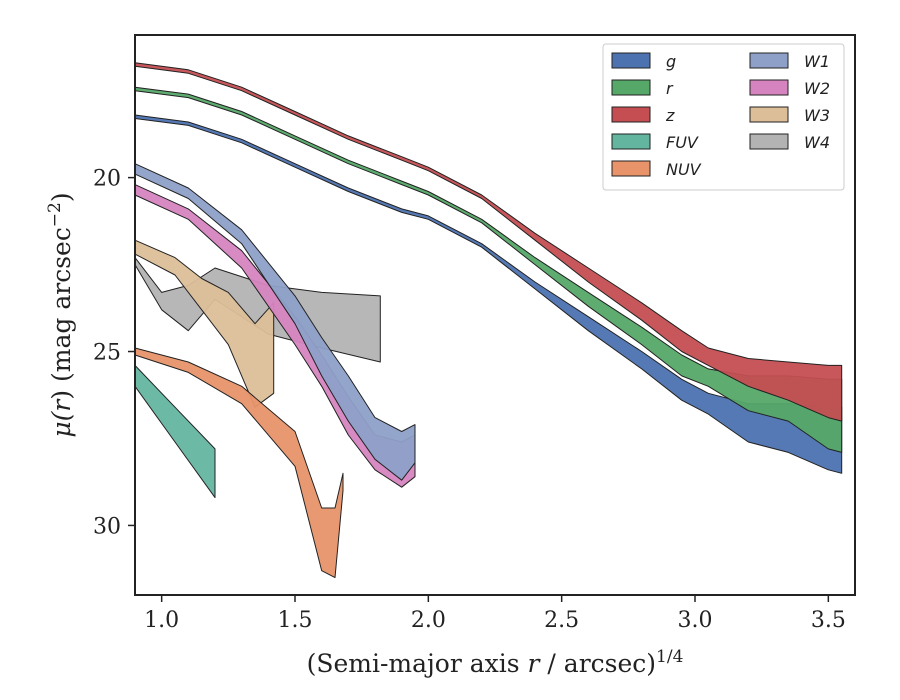 This screenshot has height=700, width=900. What do you see at coordinates (828, 620) in the screenshot?
I see `x-tick-label: 3.5` at bounding box center [828, 620].